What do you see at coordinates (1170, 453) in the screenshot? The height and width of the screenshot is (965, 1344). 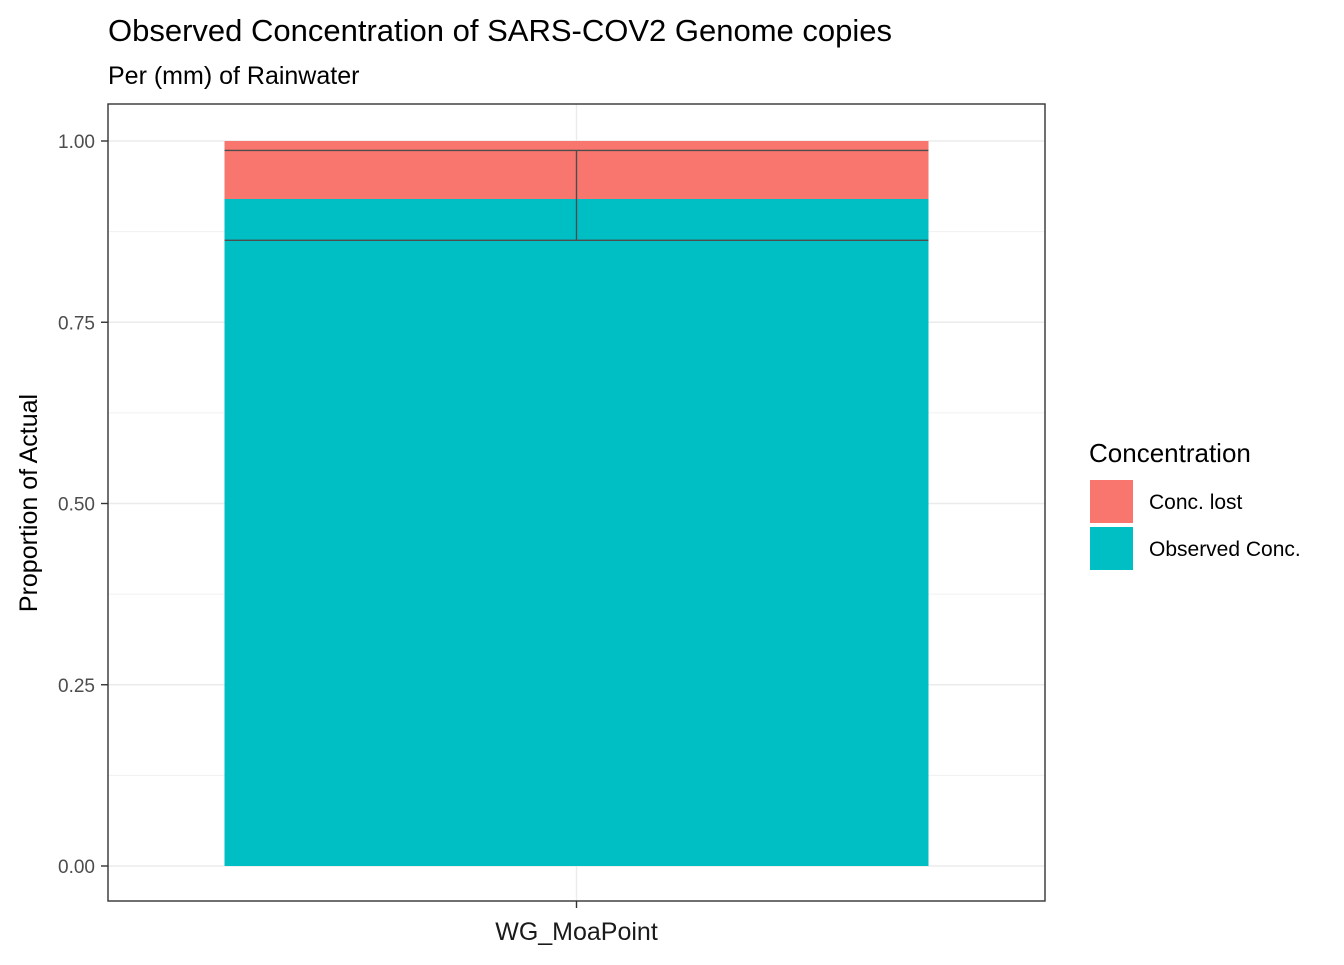 I see `legend-title: Concentration` at bounding box center [1170, 453].